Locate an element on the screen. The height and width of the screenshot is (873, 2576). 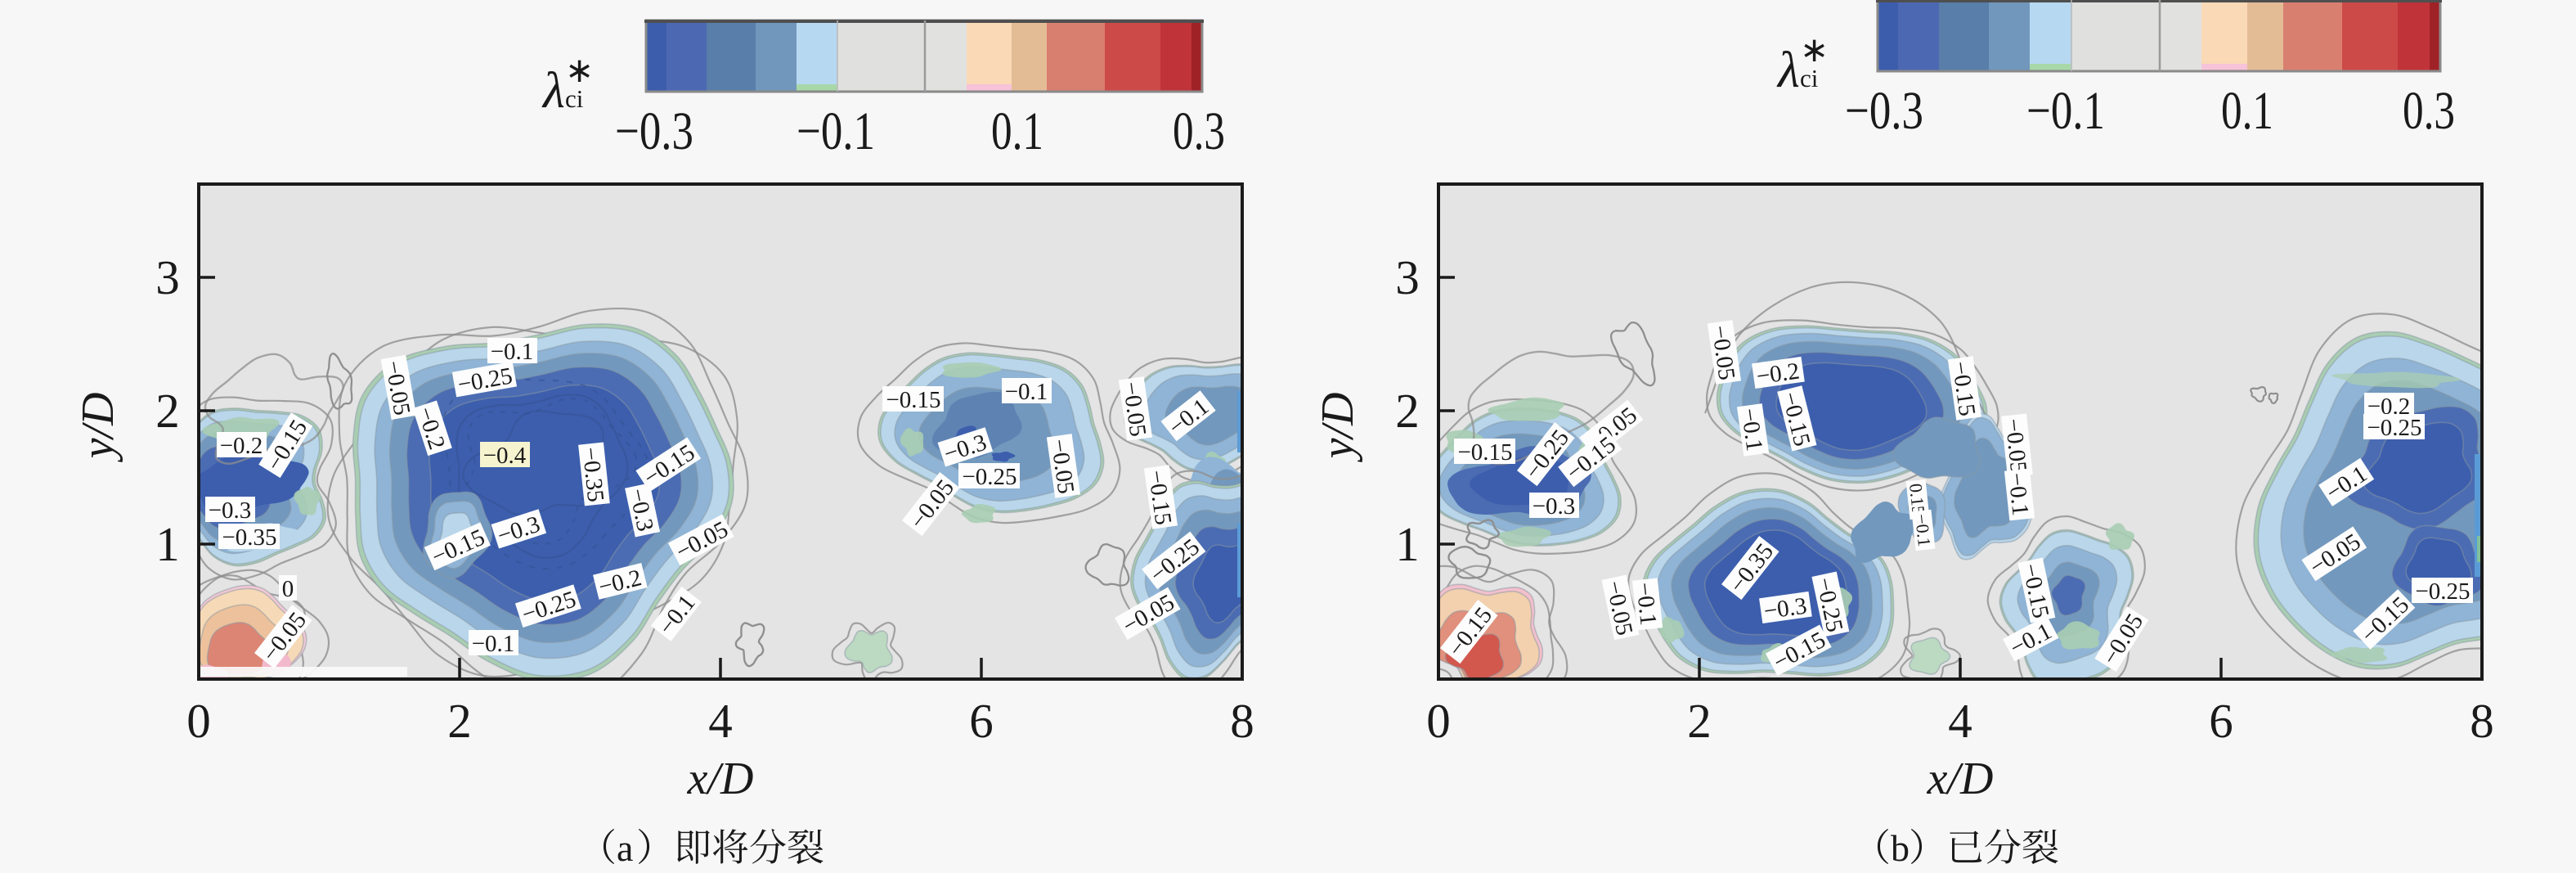
svg-text: a is located at coordinates (625, 848).